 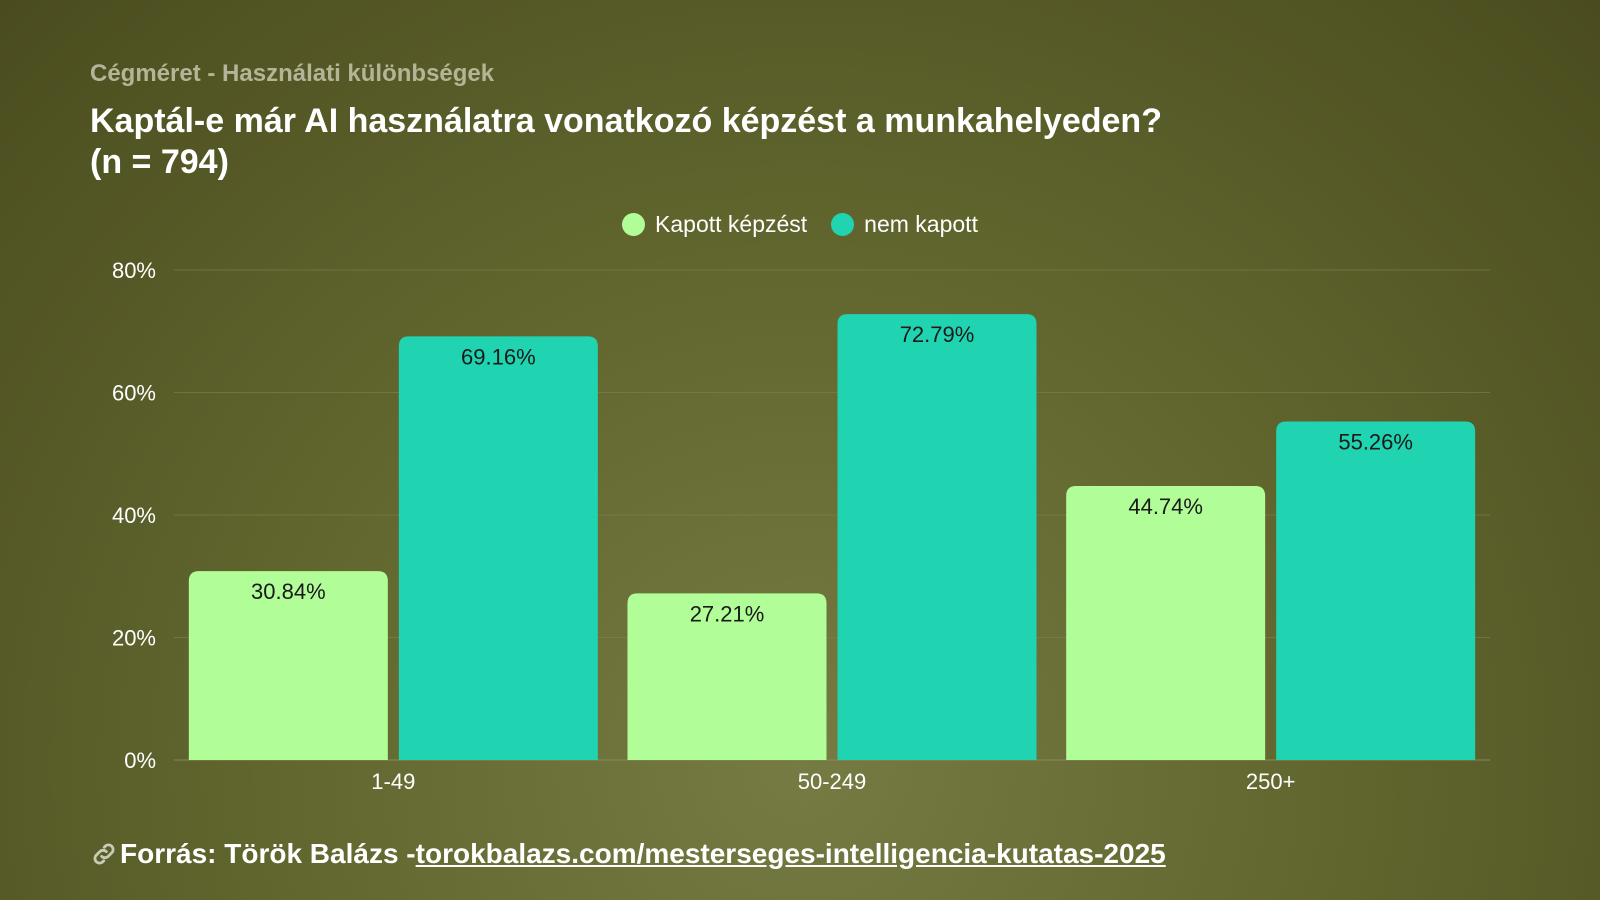 What do you see at coordinates (1375, 442) in the screenshot?
I see `bar-value-label: 55.26%` at bounding box center [1375, 442].